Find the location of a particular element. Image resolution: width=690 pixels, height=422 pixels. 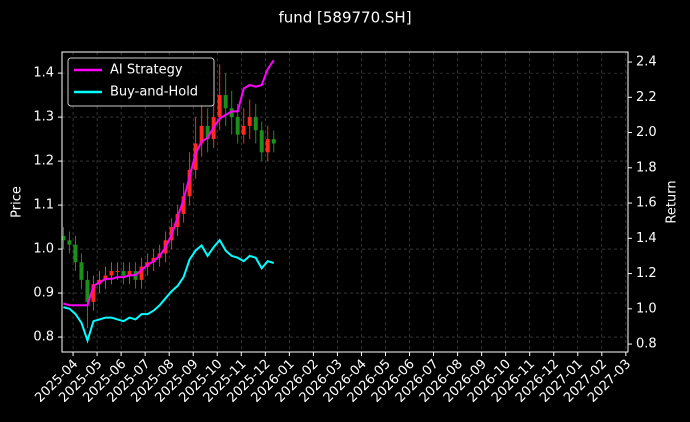

series-line is located at coordinates (168, 291).